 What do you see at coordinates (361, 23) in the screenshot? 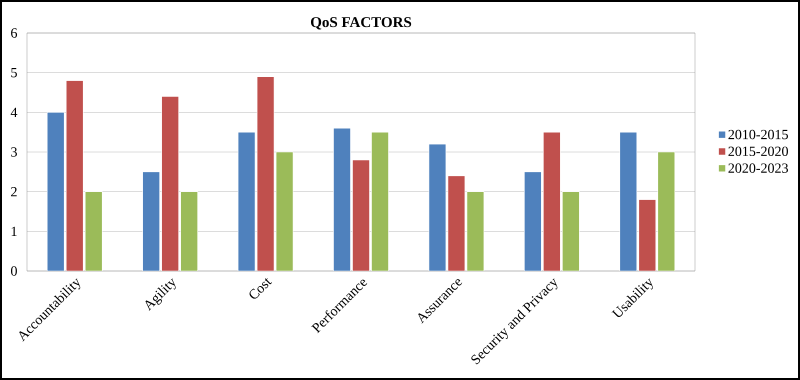
I see `chart-title: QoS FACTORS` at bounding box center [361, 23].